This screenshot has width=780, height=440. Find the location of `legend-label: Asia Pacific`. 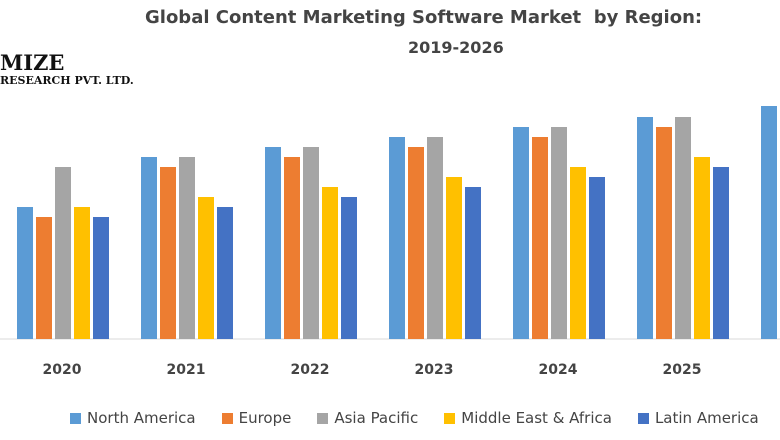

legend-label: Asia Pacific is located at coordinates (376, 418).